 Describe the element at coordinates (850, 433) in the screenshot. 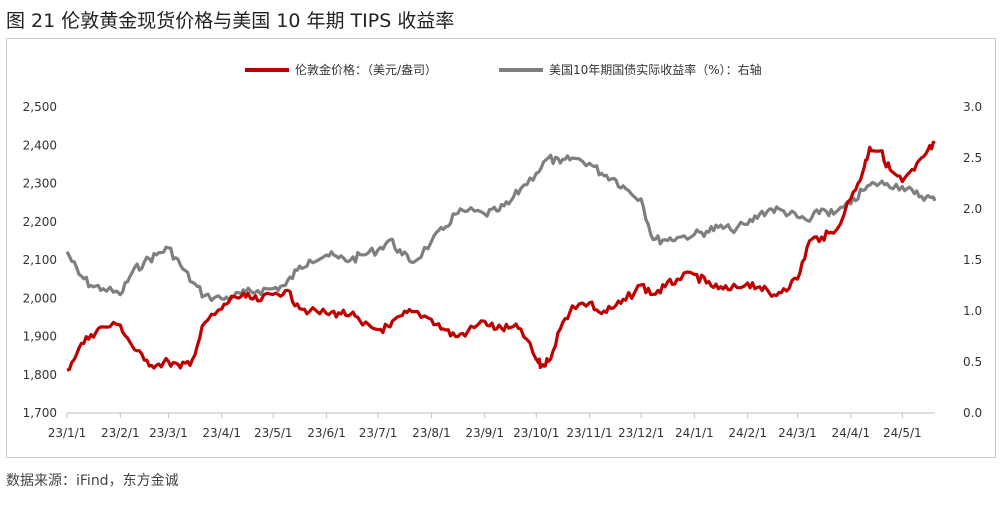

I see `x-tick-label: 24/4/1` at that location.